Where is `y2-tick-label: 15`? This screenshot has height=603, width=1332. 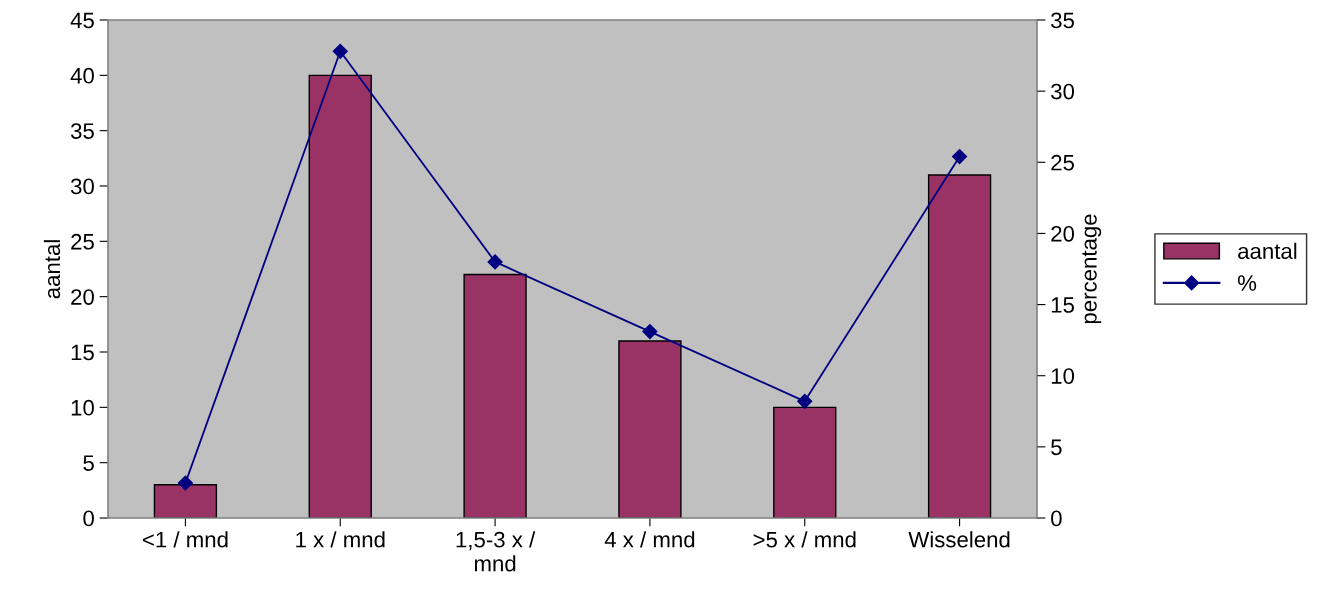
y2-tick-label: 15 is located at coordinates (1062, 305).